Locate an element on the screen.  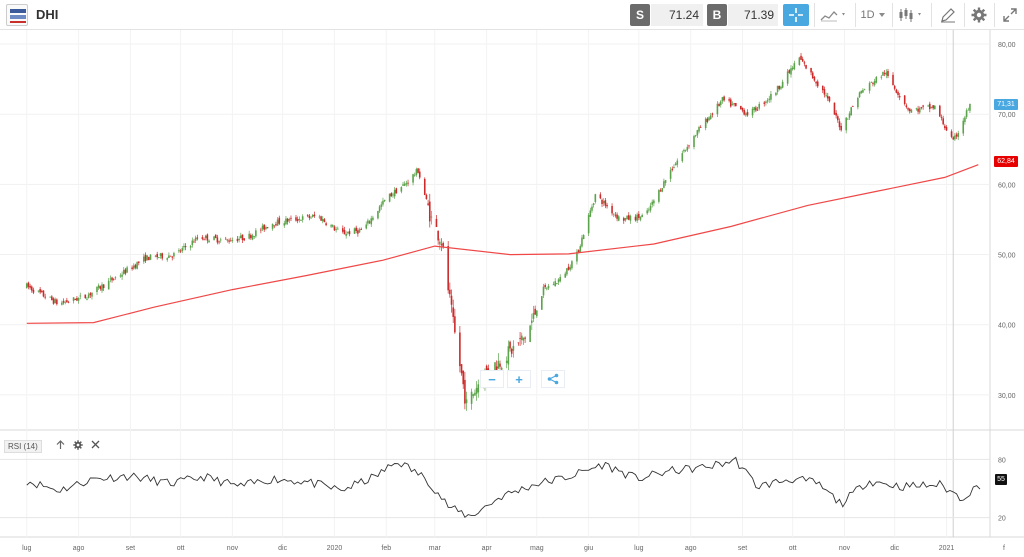
fullscreen-button is located at coordinates (1010, 15).